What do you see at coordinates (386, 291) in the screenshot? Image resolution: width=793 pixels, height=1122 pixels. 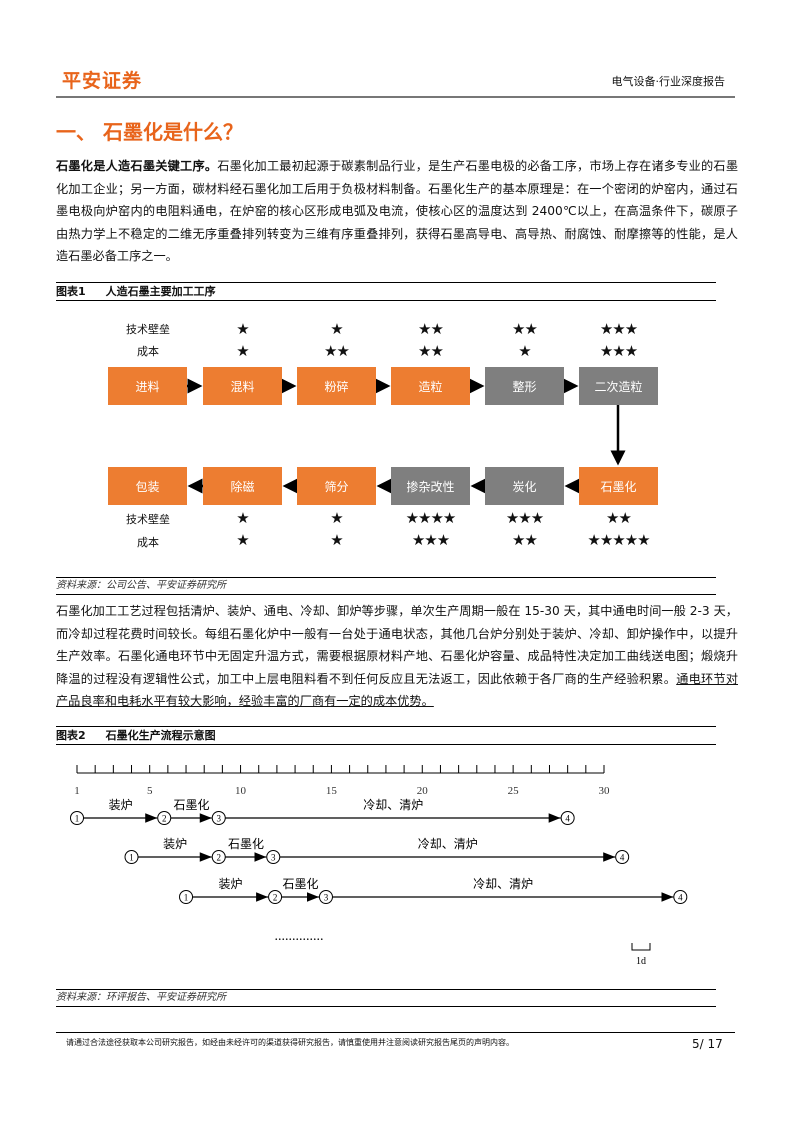 I see `figure1-title: 图表1 人造石墨主要加工工序` at bounding box center [386, 291].